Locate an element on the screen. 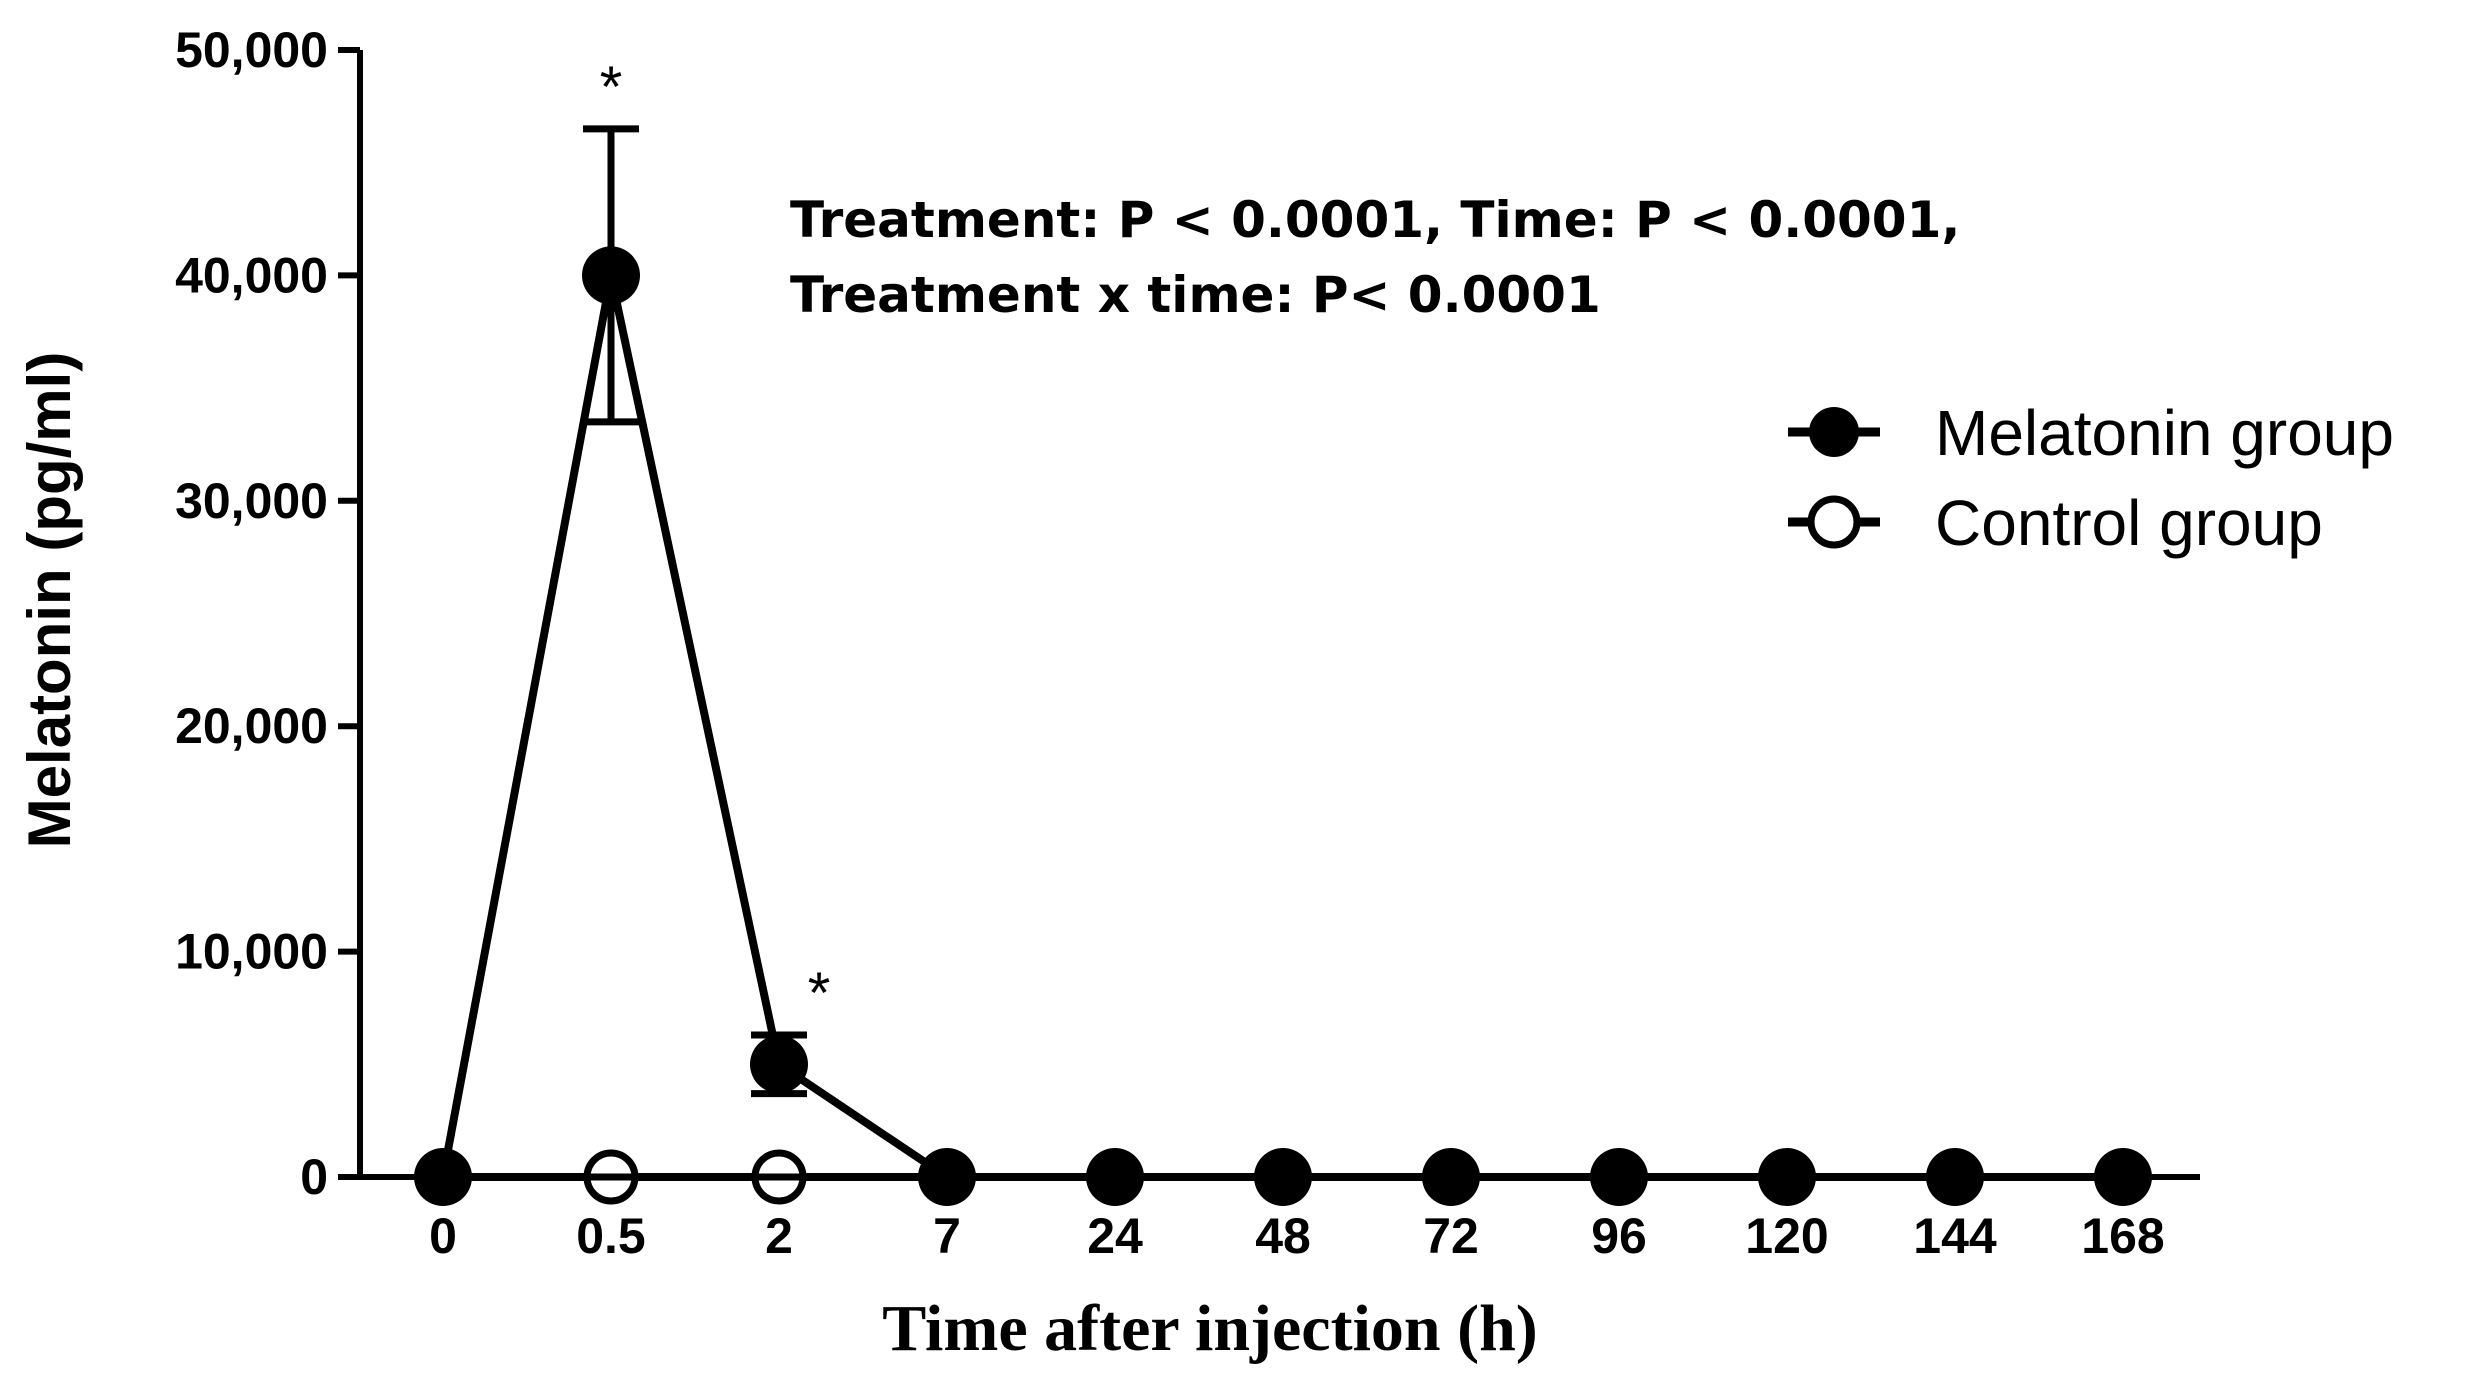  stats-annotation-line-1: Treatment: P < 0.0001, Time: P < 0.0001, is located at coordinates (1375, 220).